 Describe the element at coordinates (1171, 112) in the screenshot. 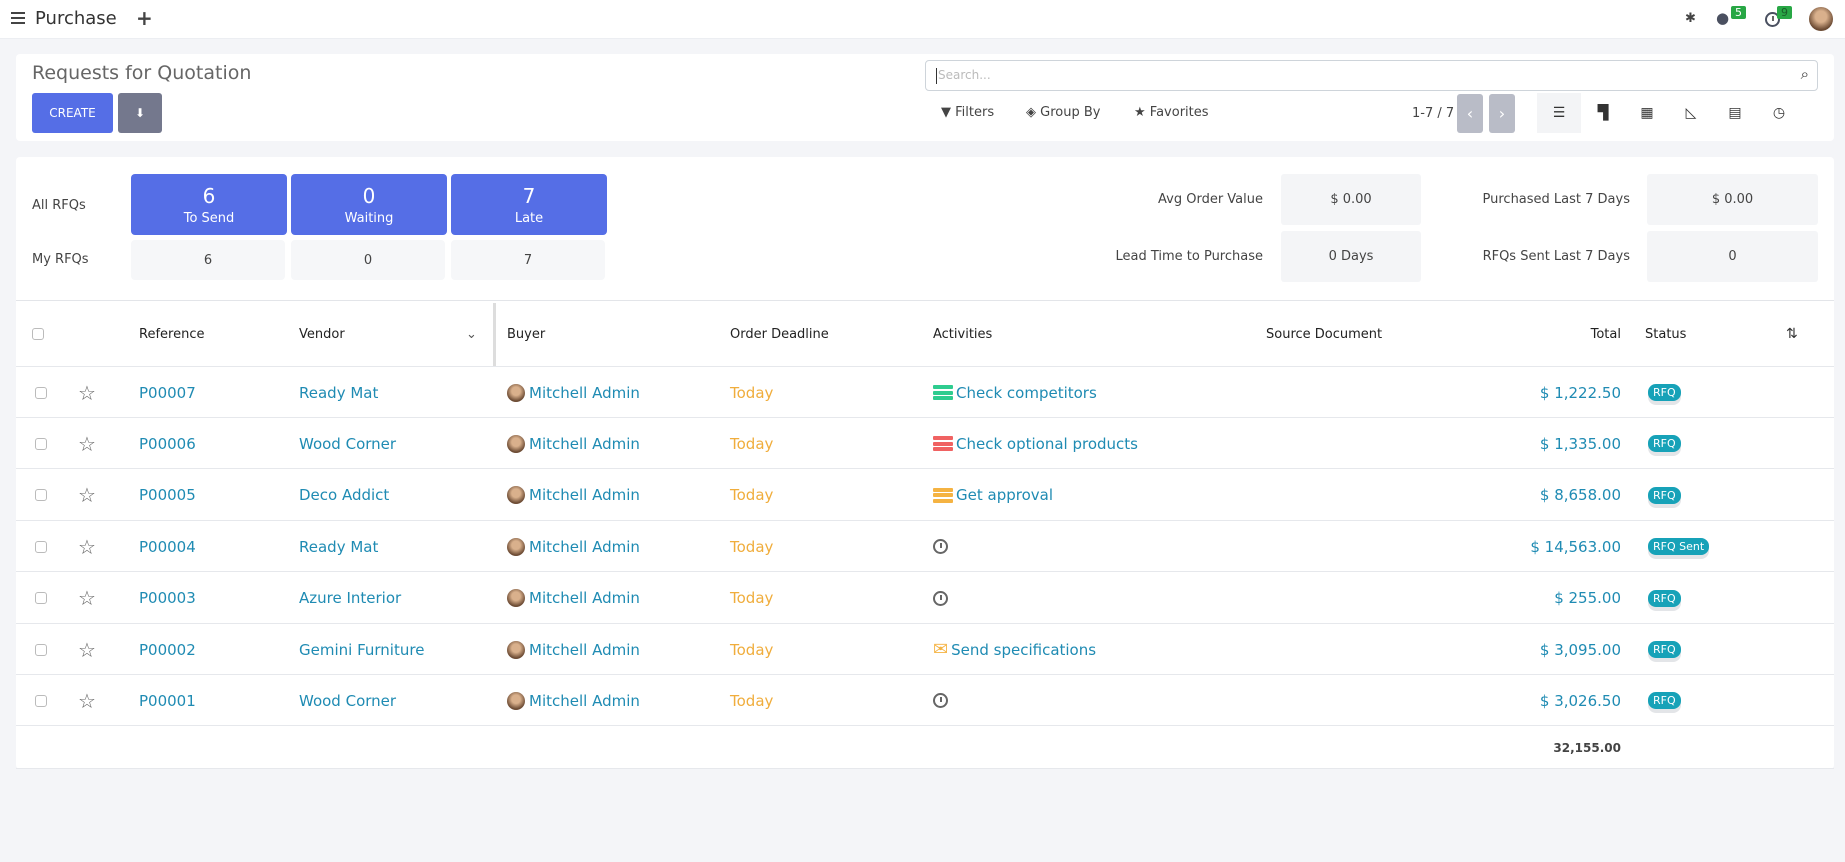

I see `favorites-button: ★ Favorites` at that location.